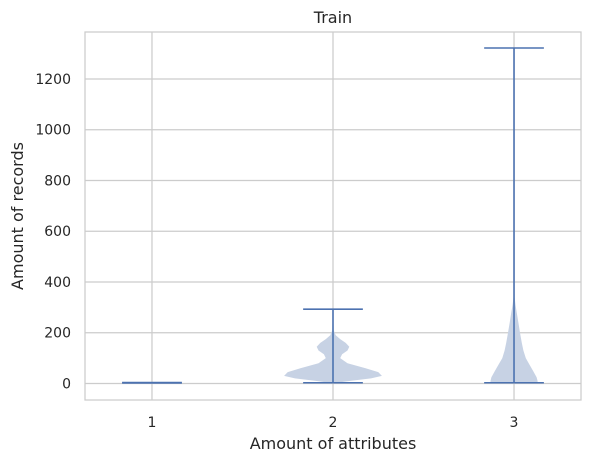 The height and width of the screenshot is (463, 591). What do you see at coordinates (57, 181) in the screenshot?
I see `y-tick-label: 800` at bounding box center [57, 181].